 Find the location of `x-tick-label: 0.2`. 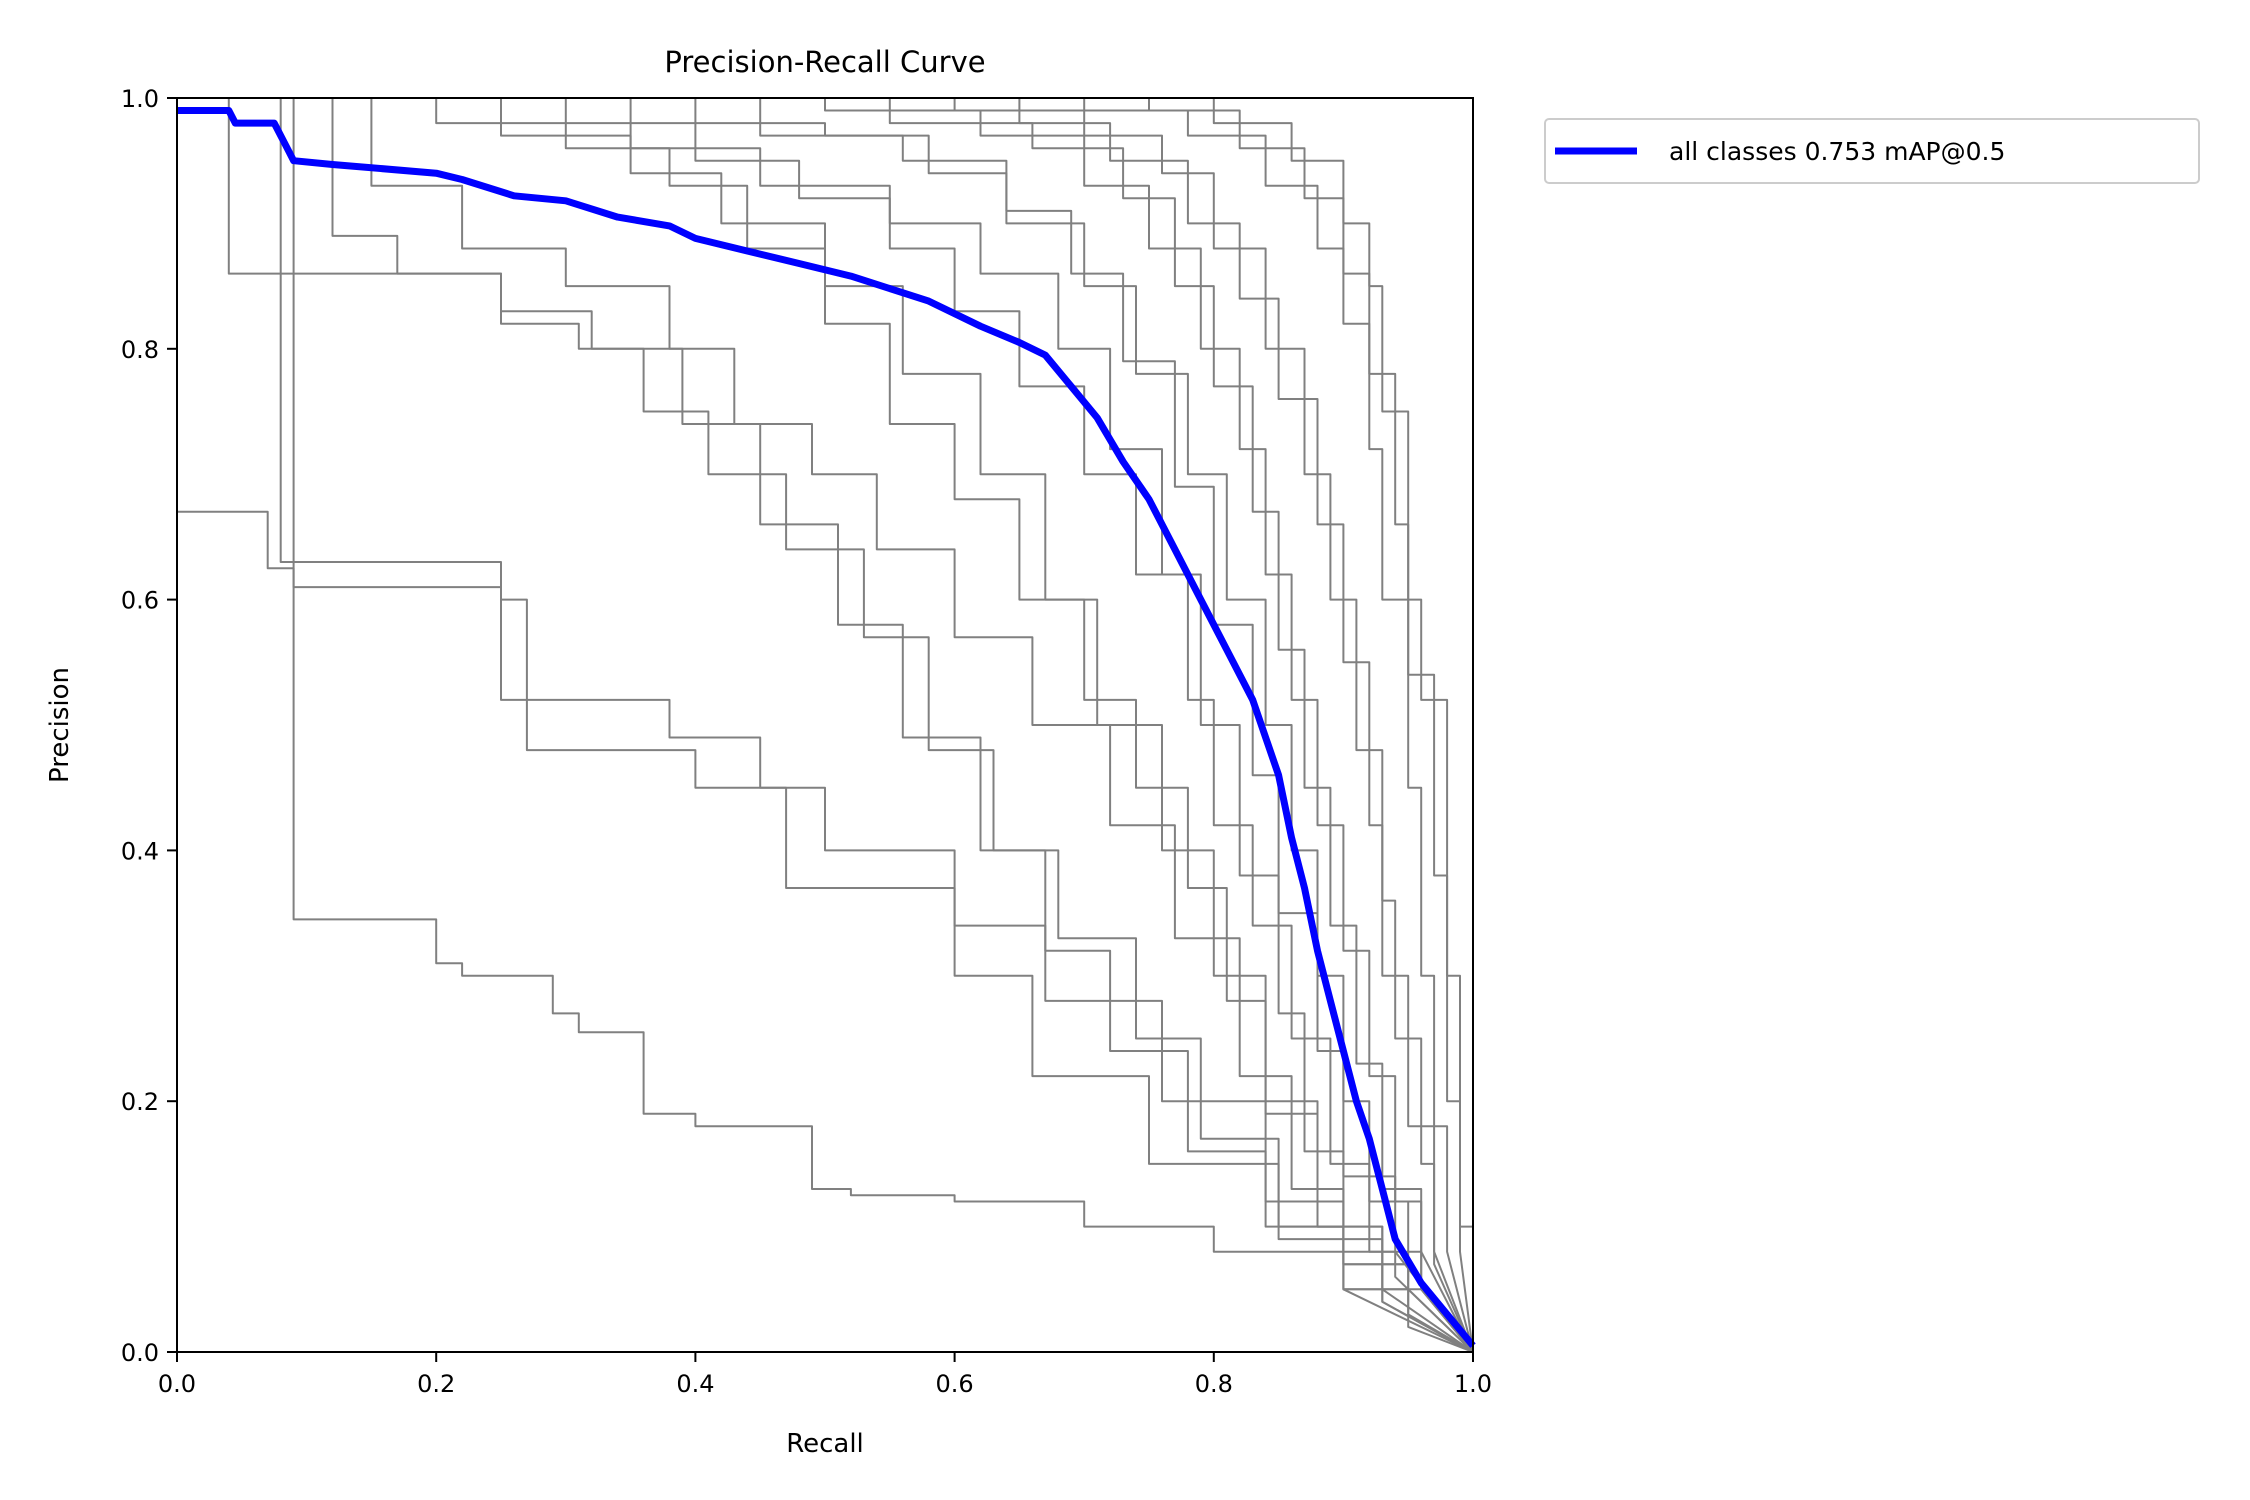

x-tick-label: 0.2 is located at coordinates (436, 1384).